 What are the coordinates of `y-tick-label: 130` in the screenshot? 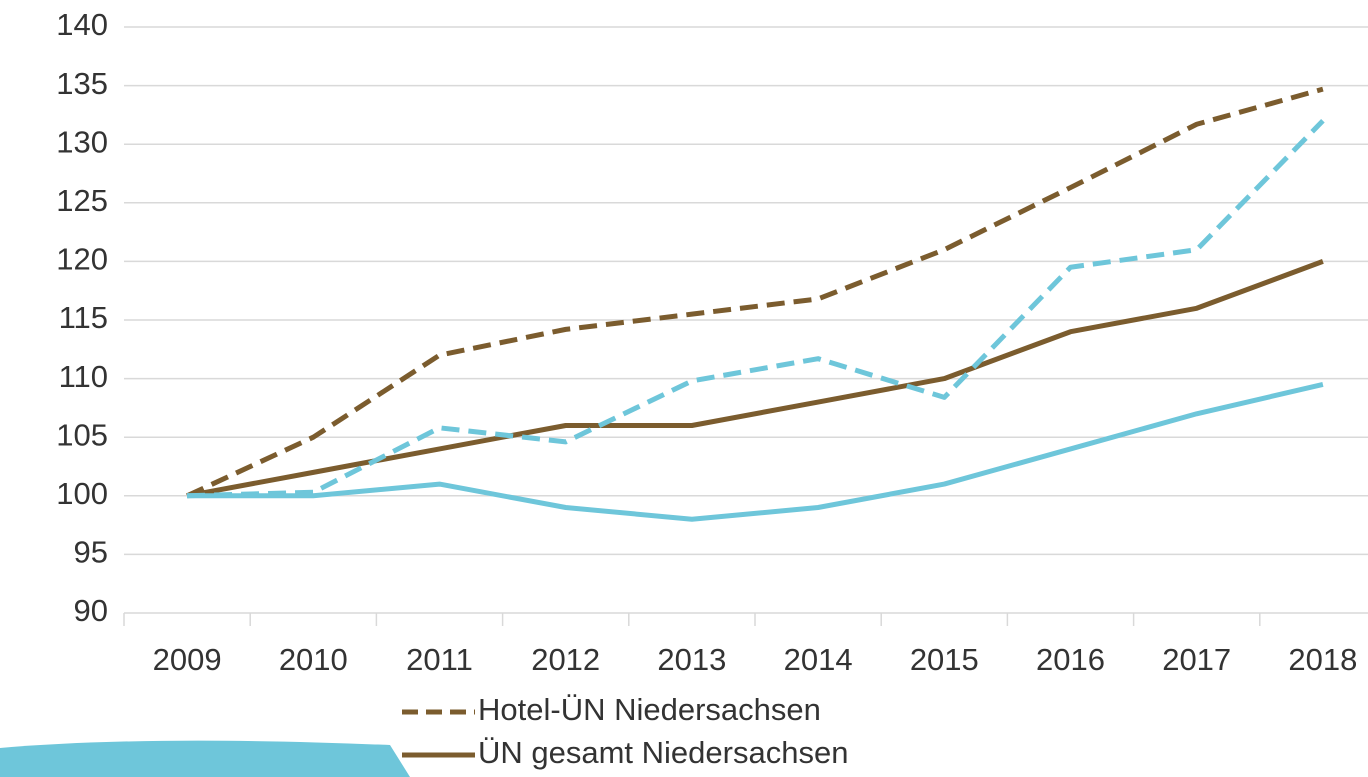 It's located at (82, 141).